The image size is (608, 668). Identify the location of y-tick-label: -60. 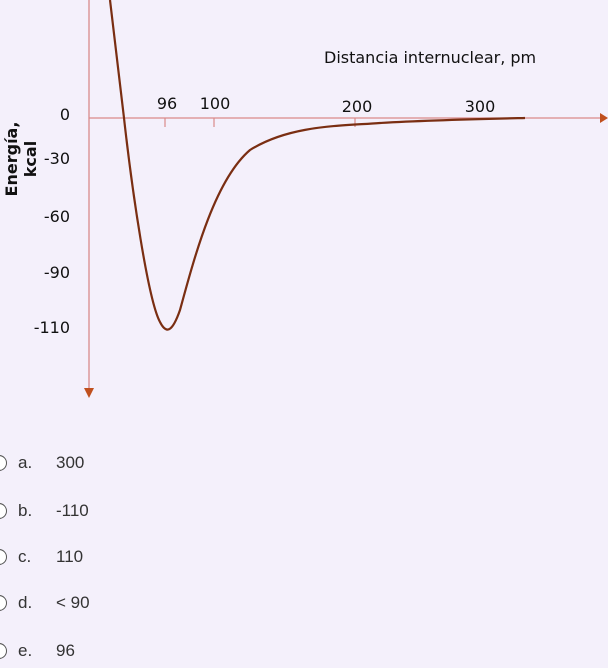
(56, 216).